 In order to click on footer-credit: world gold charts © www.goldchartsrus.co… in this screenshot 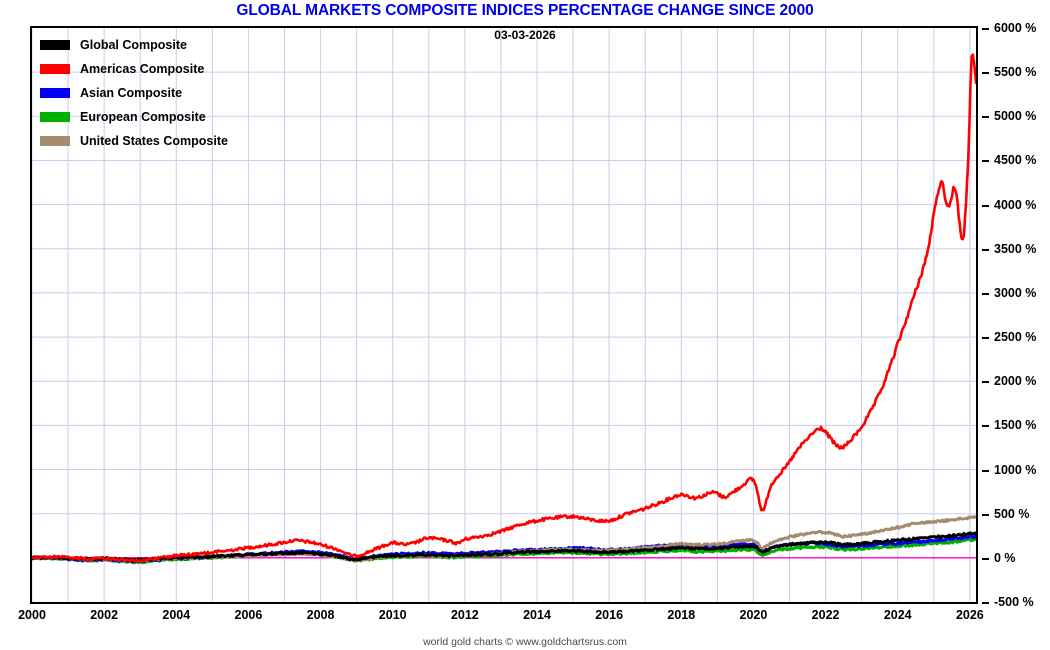, I will do `click(525, 642)`.